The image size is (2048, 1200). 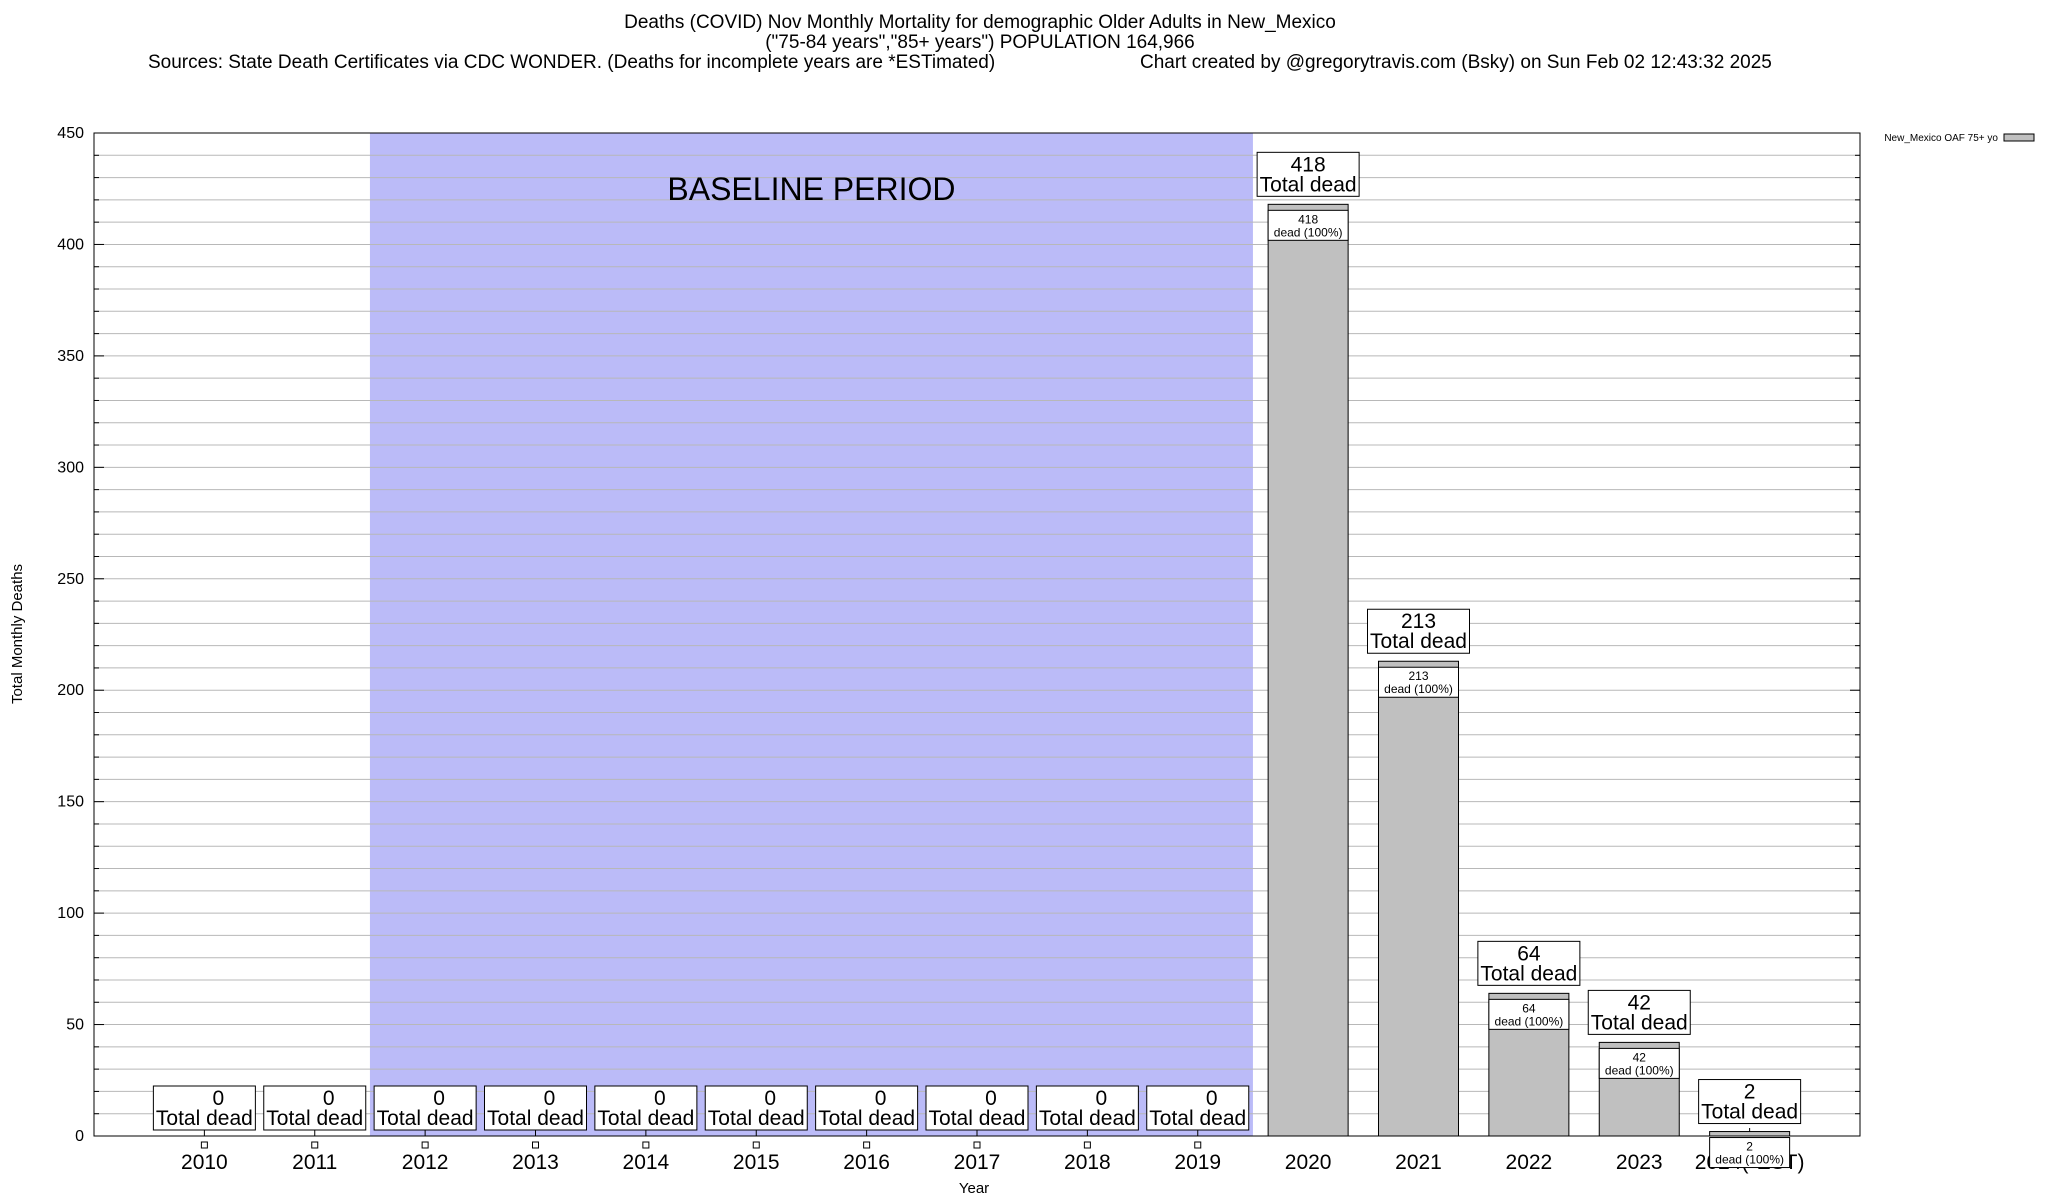 What do you see at coordinates (1087, 1162) in the screenshot?
I see `x-tick-label: 2018` at bounding box center [1087, 1162].